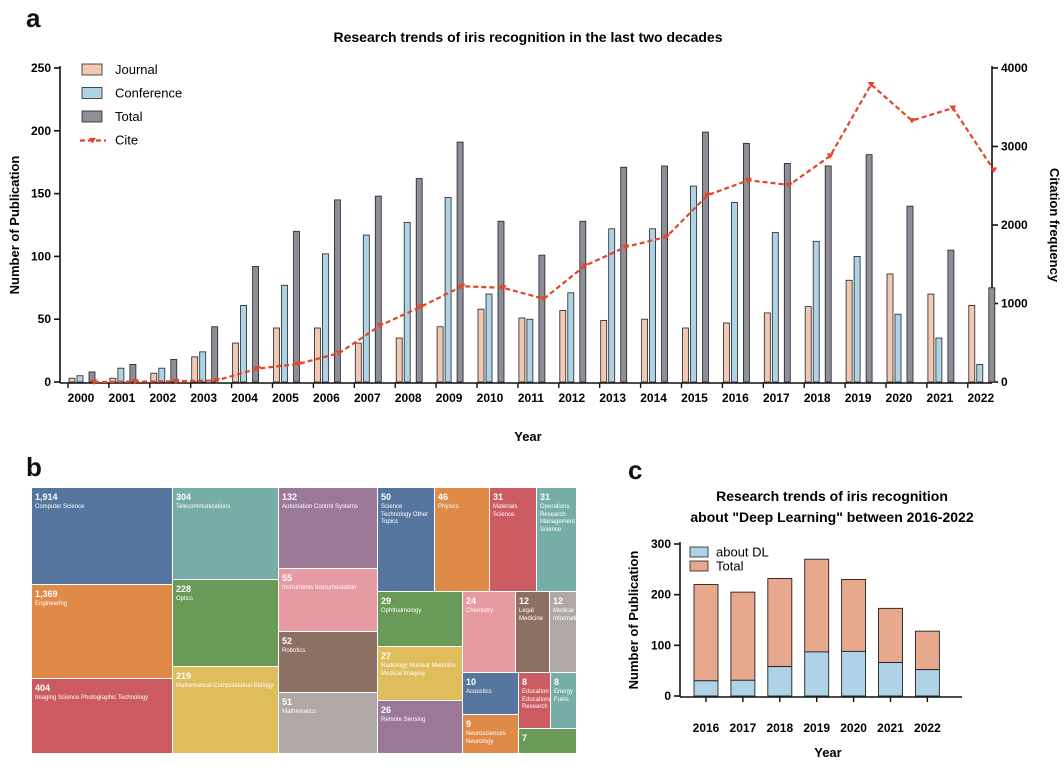  I want to click on treemap-tile-value: 132, so click(290, 497).